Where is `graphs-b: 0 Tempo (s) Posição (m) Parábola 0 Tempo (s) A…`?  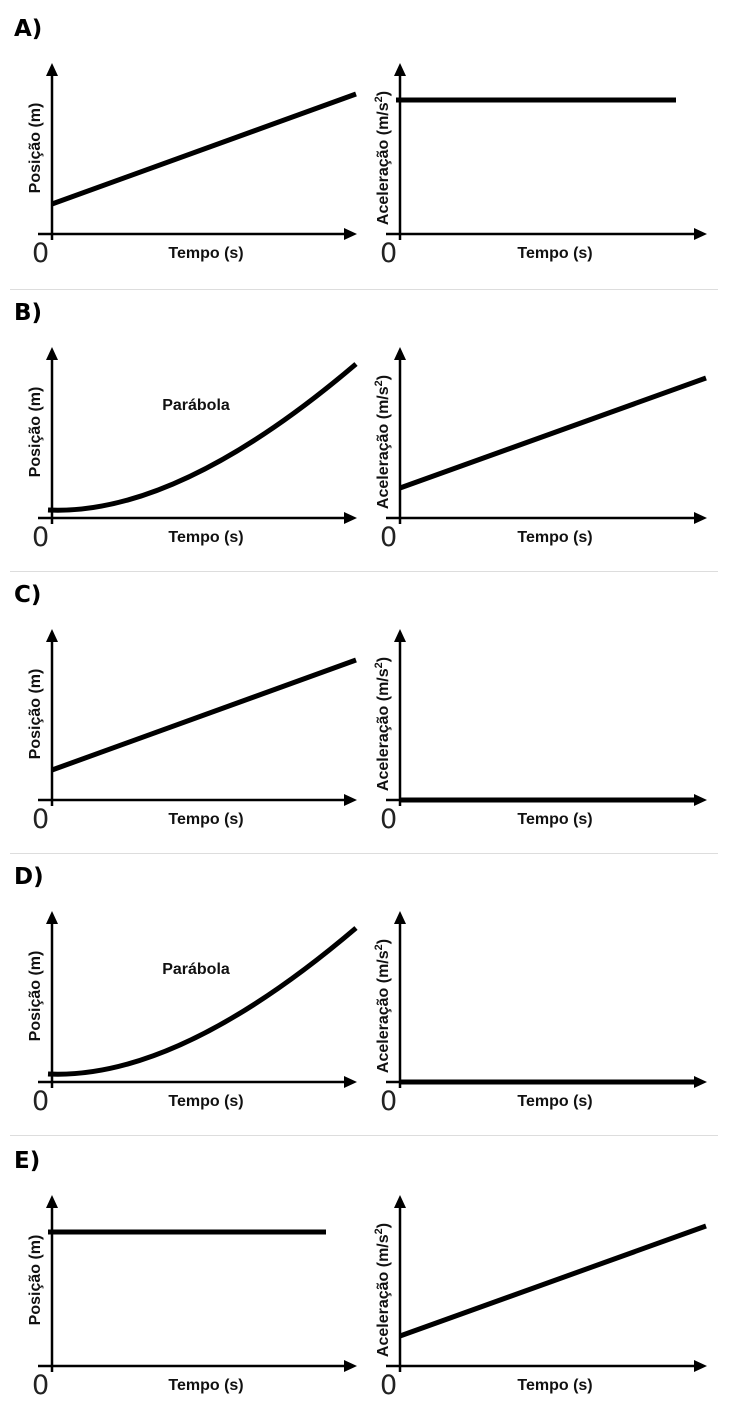 graphs-b: 0 Tempo (s) Posição (m) Parábola 0 Tempo (s) A… is located at coordinates (367, 450).